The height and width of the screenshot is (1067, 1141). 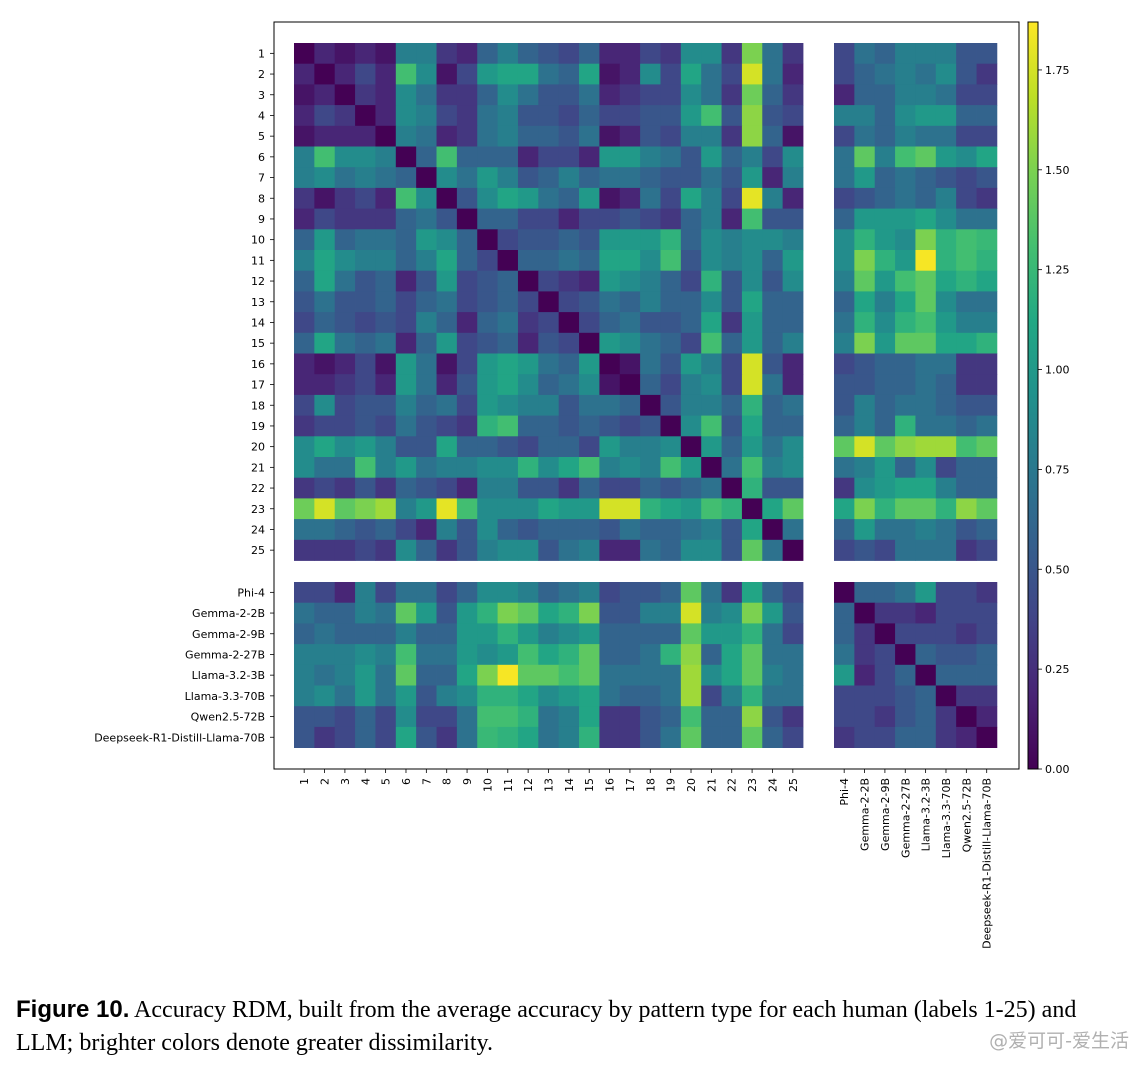 I want to click on row-tick-label: 12, so click(x=258, y=281).